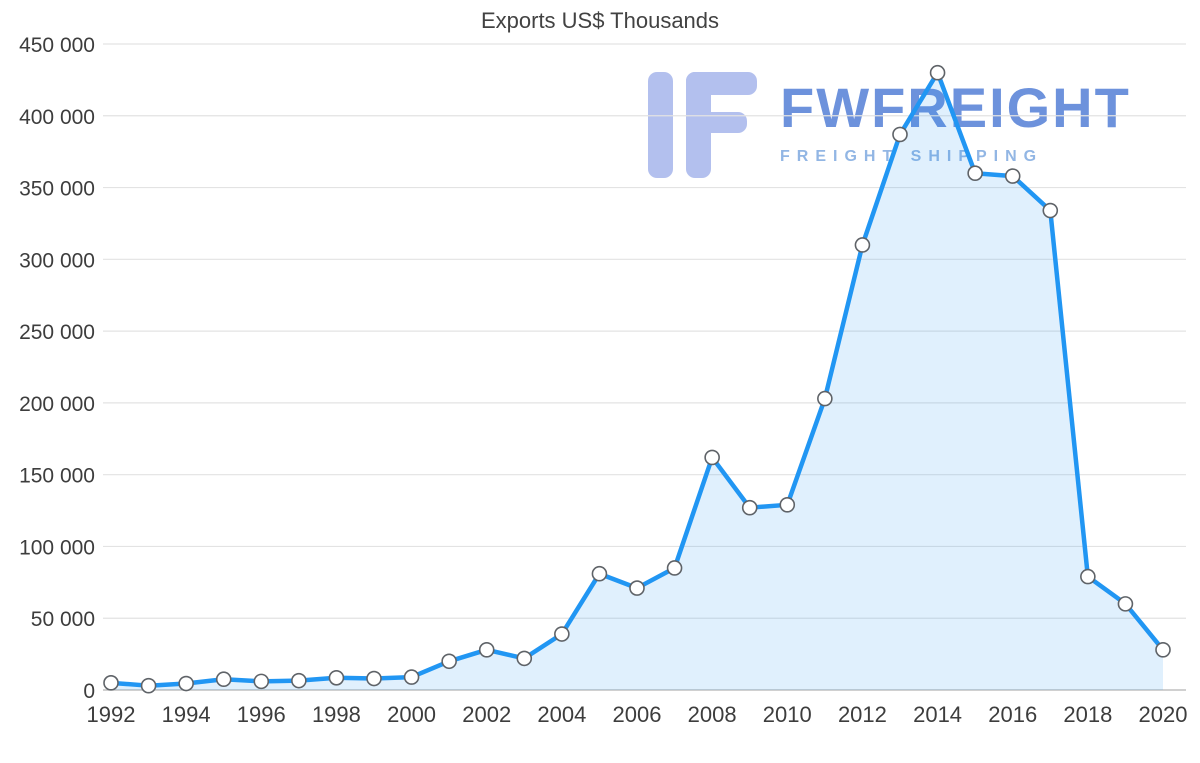 The width and height of the screenshot is (1200, 763). Describe the element at coordinates (712, 714) in the screenshot. I see `x-tick-label: 2008` at that location.